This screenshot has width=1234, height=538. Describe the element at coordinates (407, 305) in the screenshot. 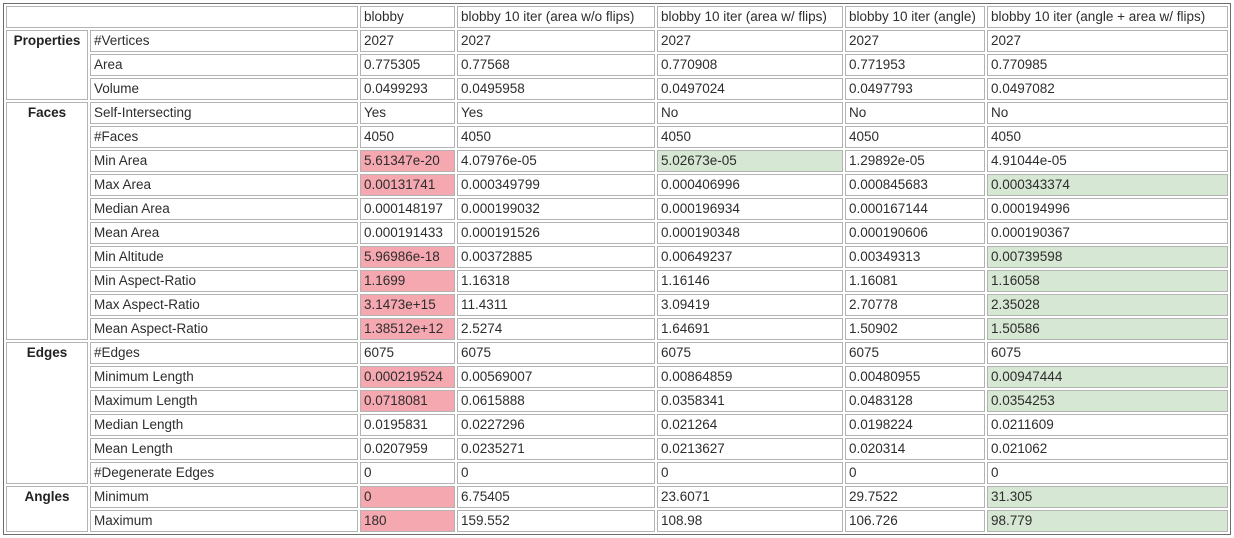

I see `value-cell: 3.1473e+15` at that location.